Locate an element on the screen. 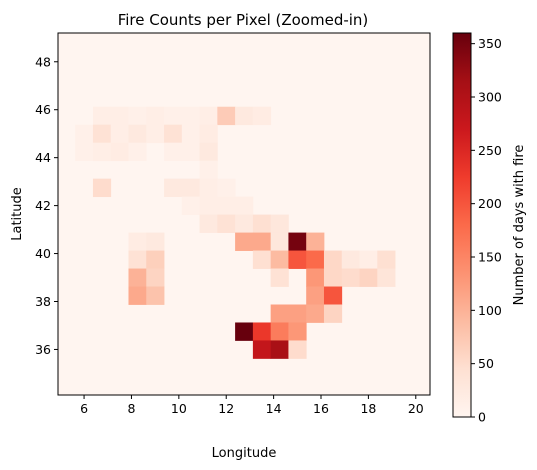 Image resolution: width=537 pixels, height=470 pixels. x-tick-label: 6 is located at coordinates (84, 408).